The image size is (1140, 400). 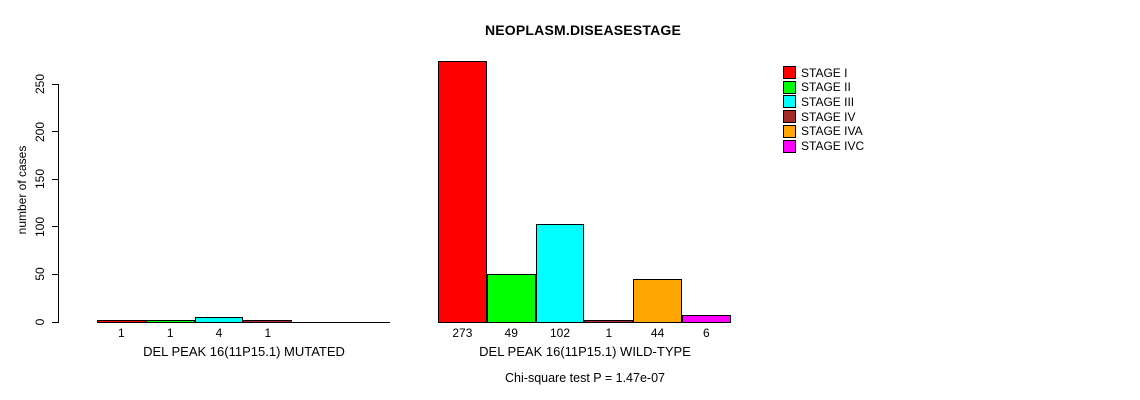 I want to click on legend-label: STAGE III, so click(x=828, y=101).